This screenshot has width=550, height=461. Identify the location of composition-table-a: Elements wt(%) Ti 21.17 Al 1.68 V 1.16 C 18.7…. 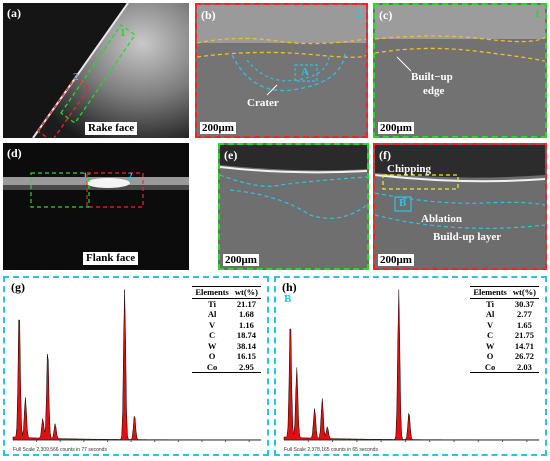
(226, 329).